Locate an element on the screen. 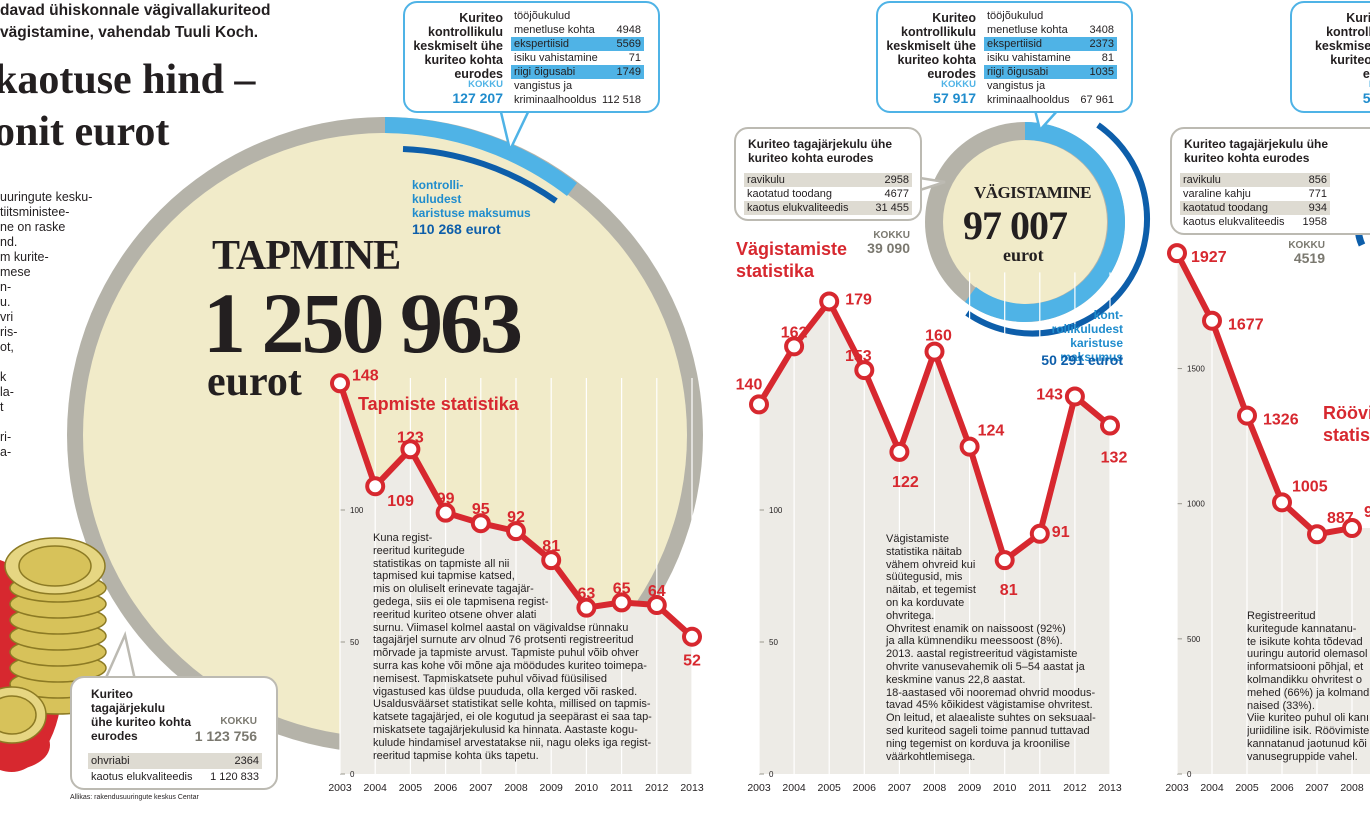 Image resolution: width=1370 pixels, height=820 pixels. tapmine-data-label: 92 is located at coordinates (516, 517).